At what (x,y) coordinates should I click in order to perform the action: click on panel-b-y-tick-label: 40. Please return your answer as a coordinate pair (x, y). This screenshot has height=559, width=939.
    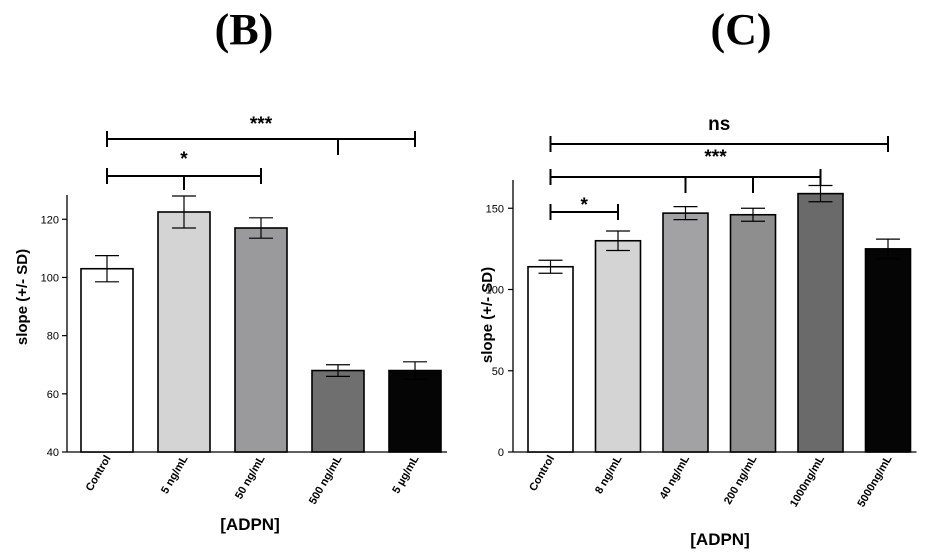
    Looking at the image, I should click on (53, 453).